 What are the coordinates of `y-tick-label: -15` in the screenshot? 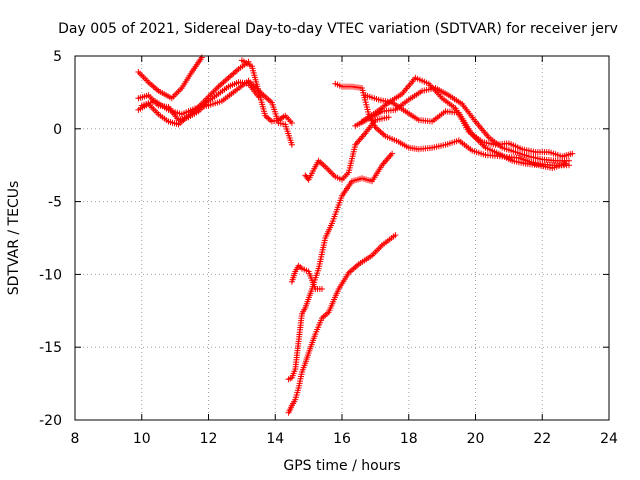 It's located at (50, 348).